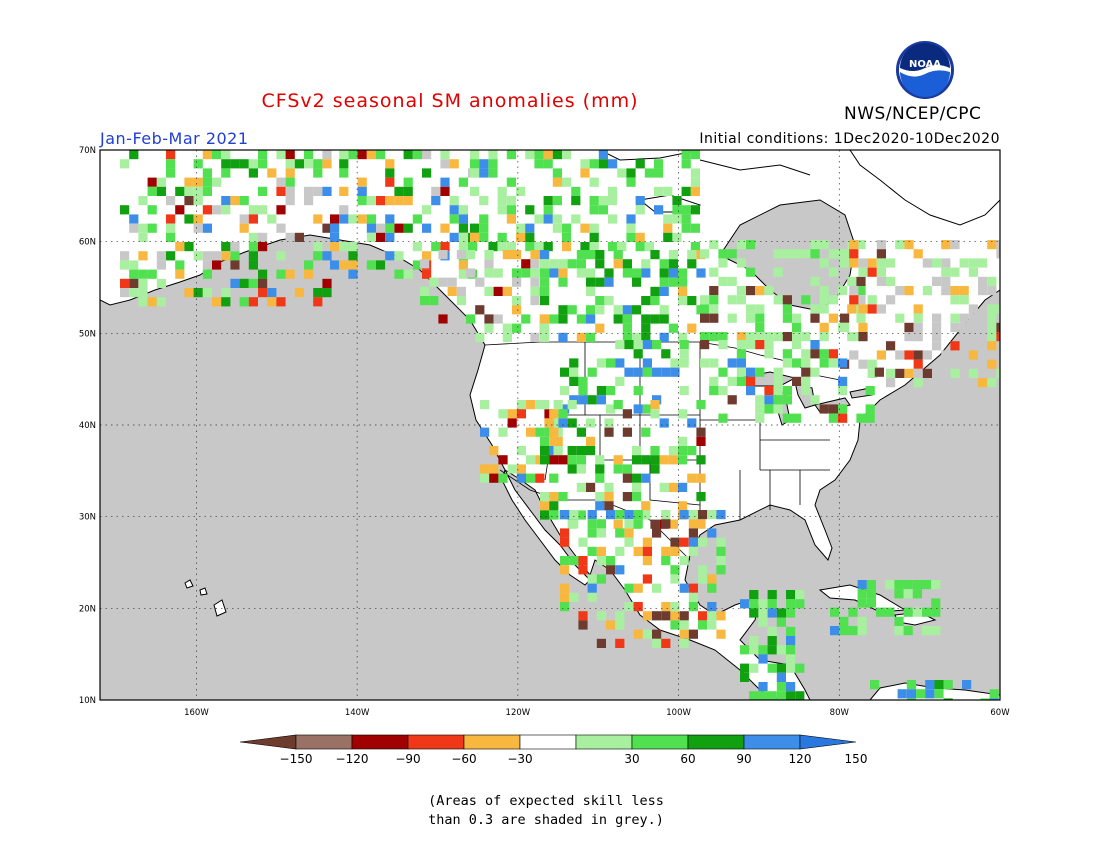 The height and width of the screenshot is (854, 1100). I want to click on longitude-labels: 160W 140W 120W 100W 80W 60W, so click(597, 713).